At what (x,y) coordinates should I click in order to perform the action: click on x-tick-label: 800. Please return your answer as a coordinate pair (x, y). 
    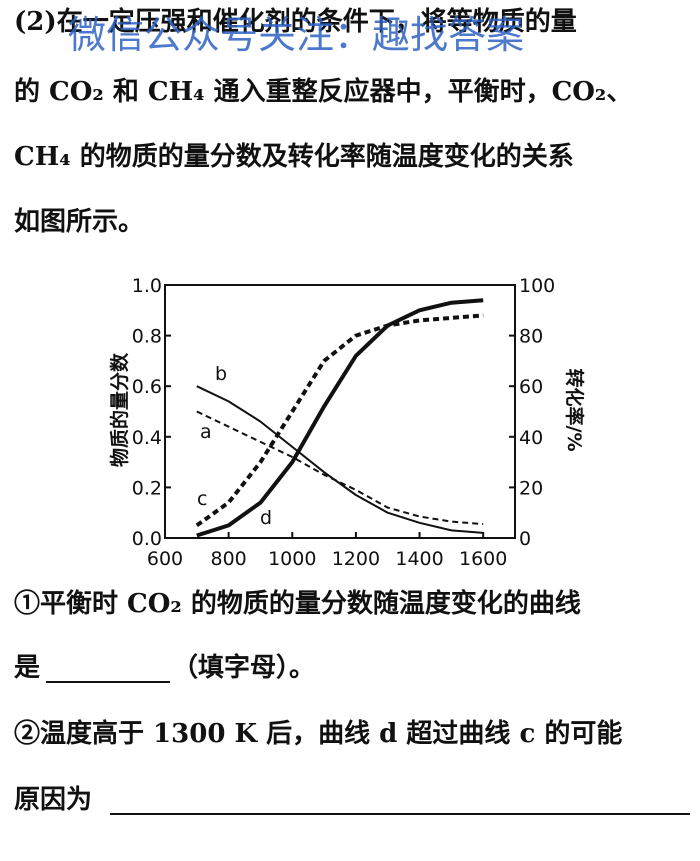
    Looking at the image, I should click on (229, 559).